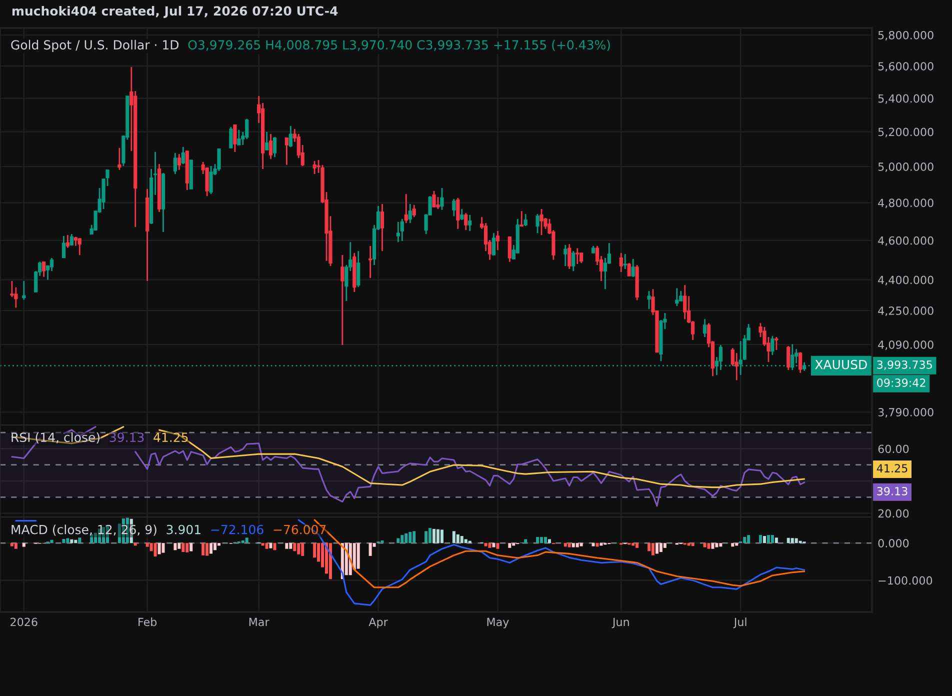 Image resolution: width=952 pixels, height=696 pixels. What do you see at coordinates (147, 622) in the screenshot?
I see `x-tick-label: Feb` at bounding box center [147, 622].